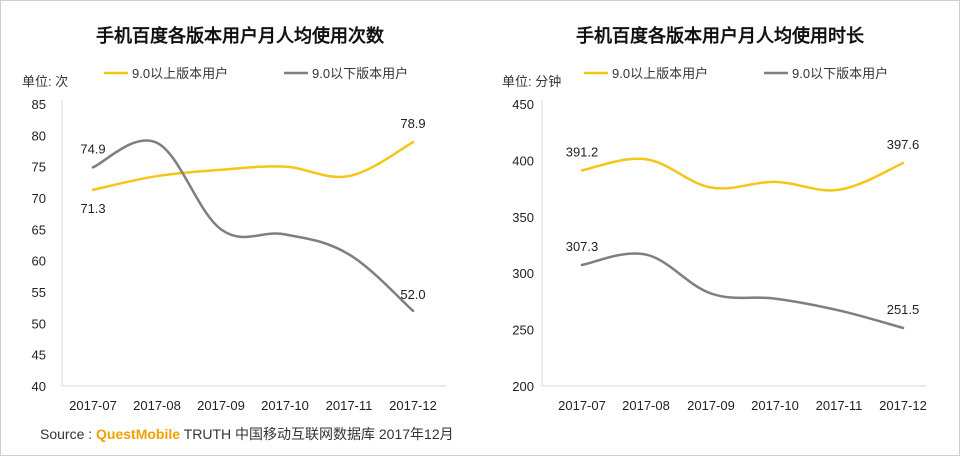 The image size is (960, 456). Describe the element at coordinates (39, 167) in the screenshot. I see `y-tick-label: 75` at that location.